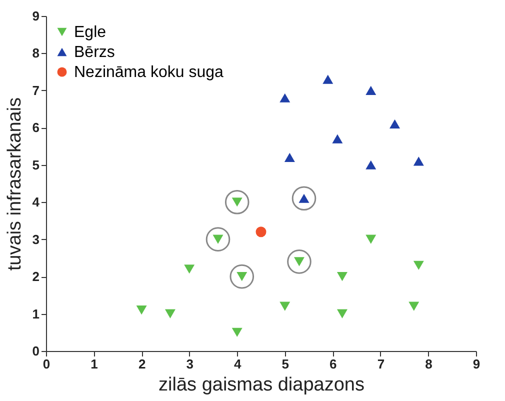 The width and height of the screenshot is (505, 401). Describe the element at coordinates (36, 128) in the screenshot. I see `y-tick-label: 6` at that location.